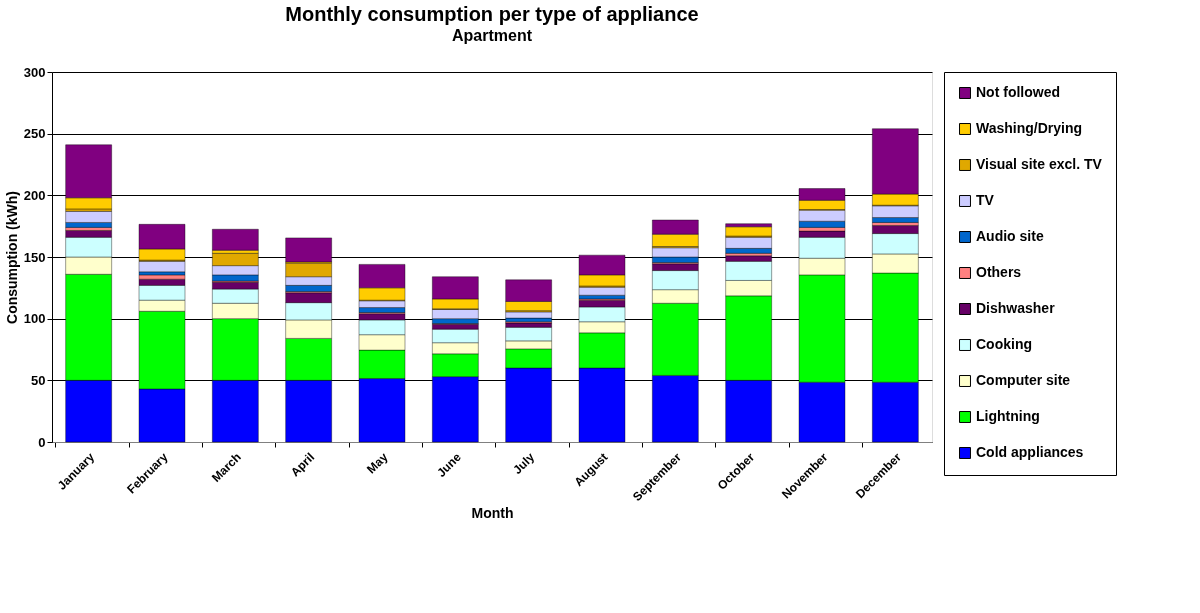 Image resolution: width=1200 pixels, height=613 pixels. Describe the element at coordinates (492, 14) in the screenshot. I see `chart-title: Monthly consumption per type of appliance` at that location.